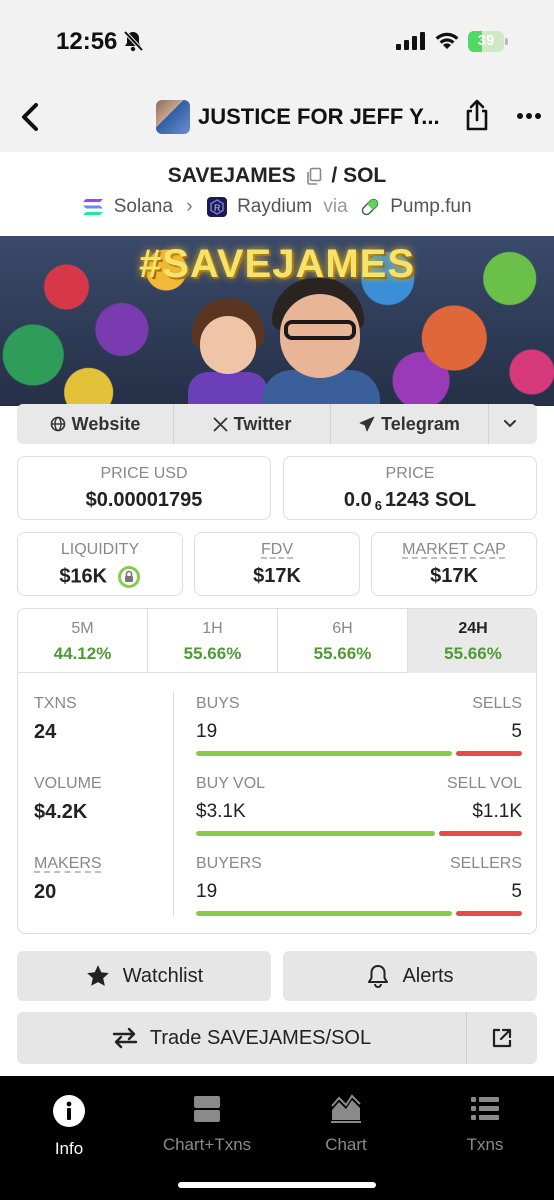  Describe the element at coordinates (68, 783) in the screenshot. I see `volume-label: VOLUME` at that location.